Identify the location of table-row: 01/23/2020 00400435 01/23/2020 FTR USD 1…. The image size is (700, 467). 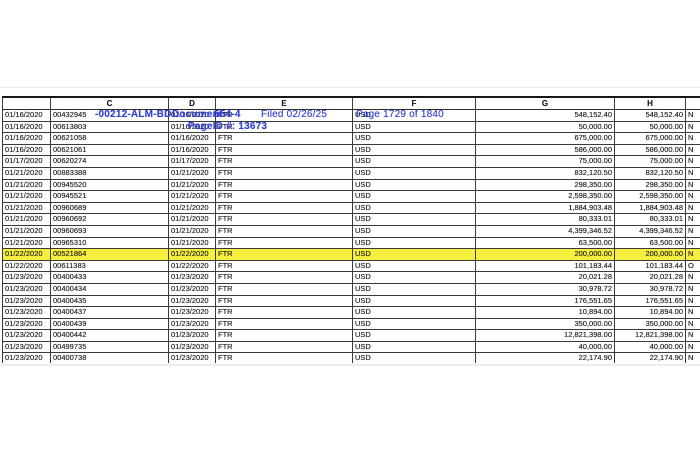
(351, 301).